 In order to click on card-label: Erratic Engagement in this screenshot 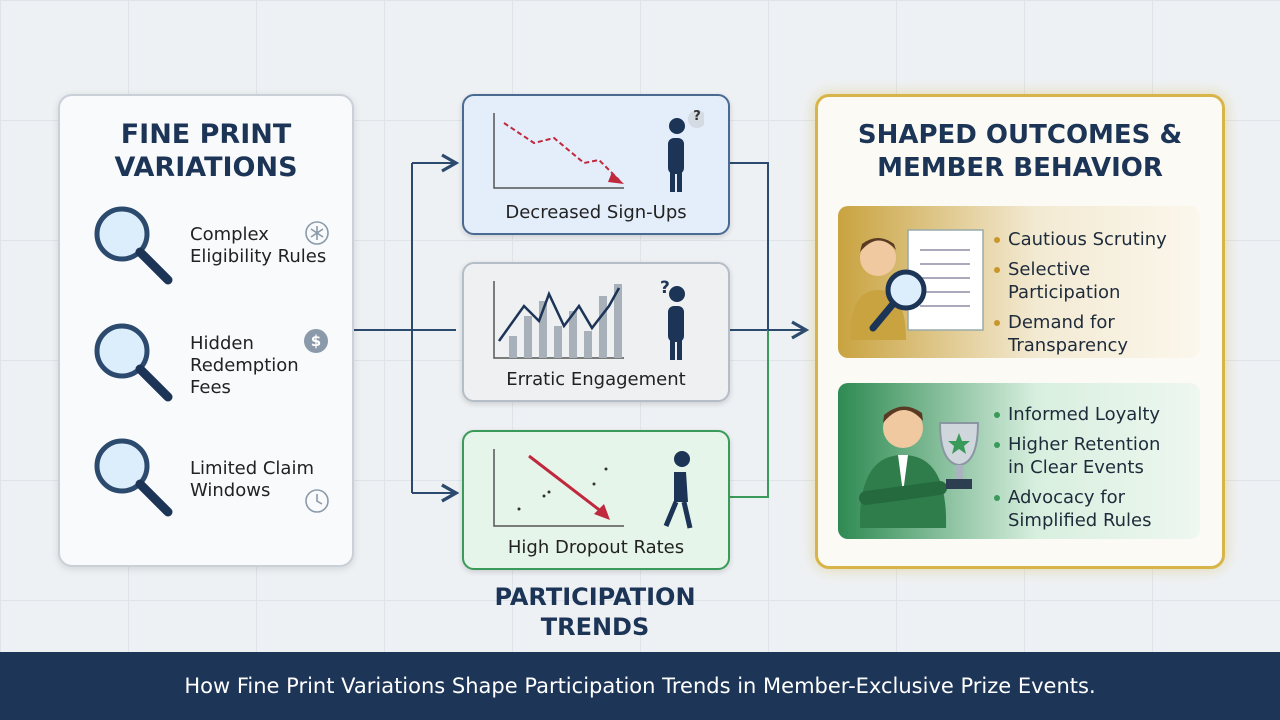, I will do `click(596, 379)`.